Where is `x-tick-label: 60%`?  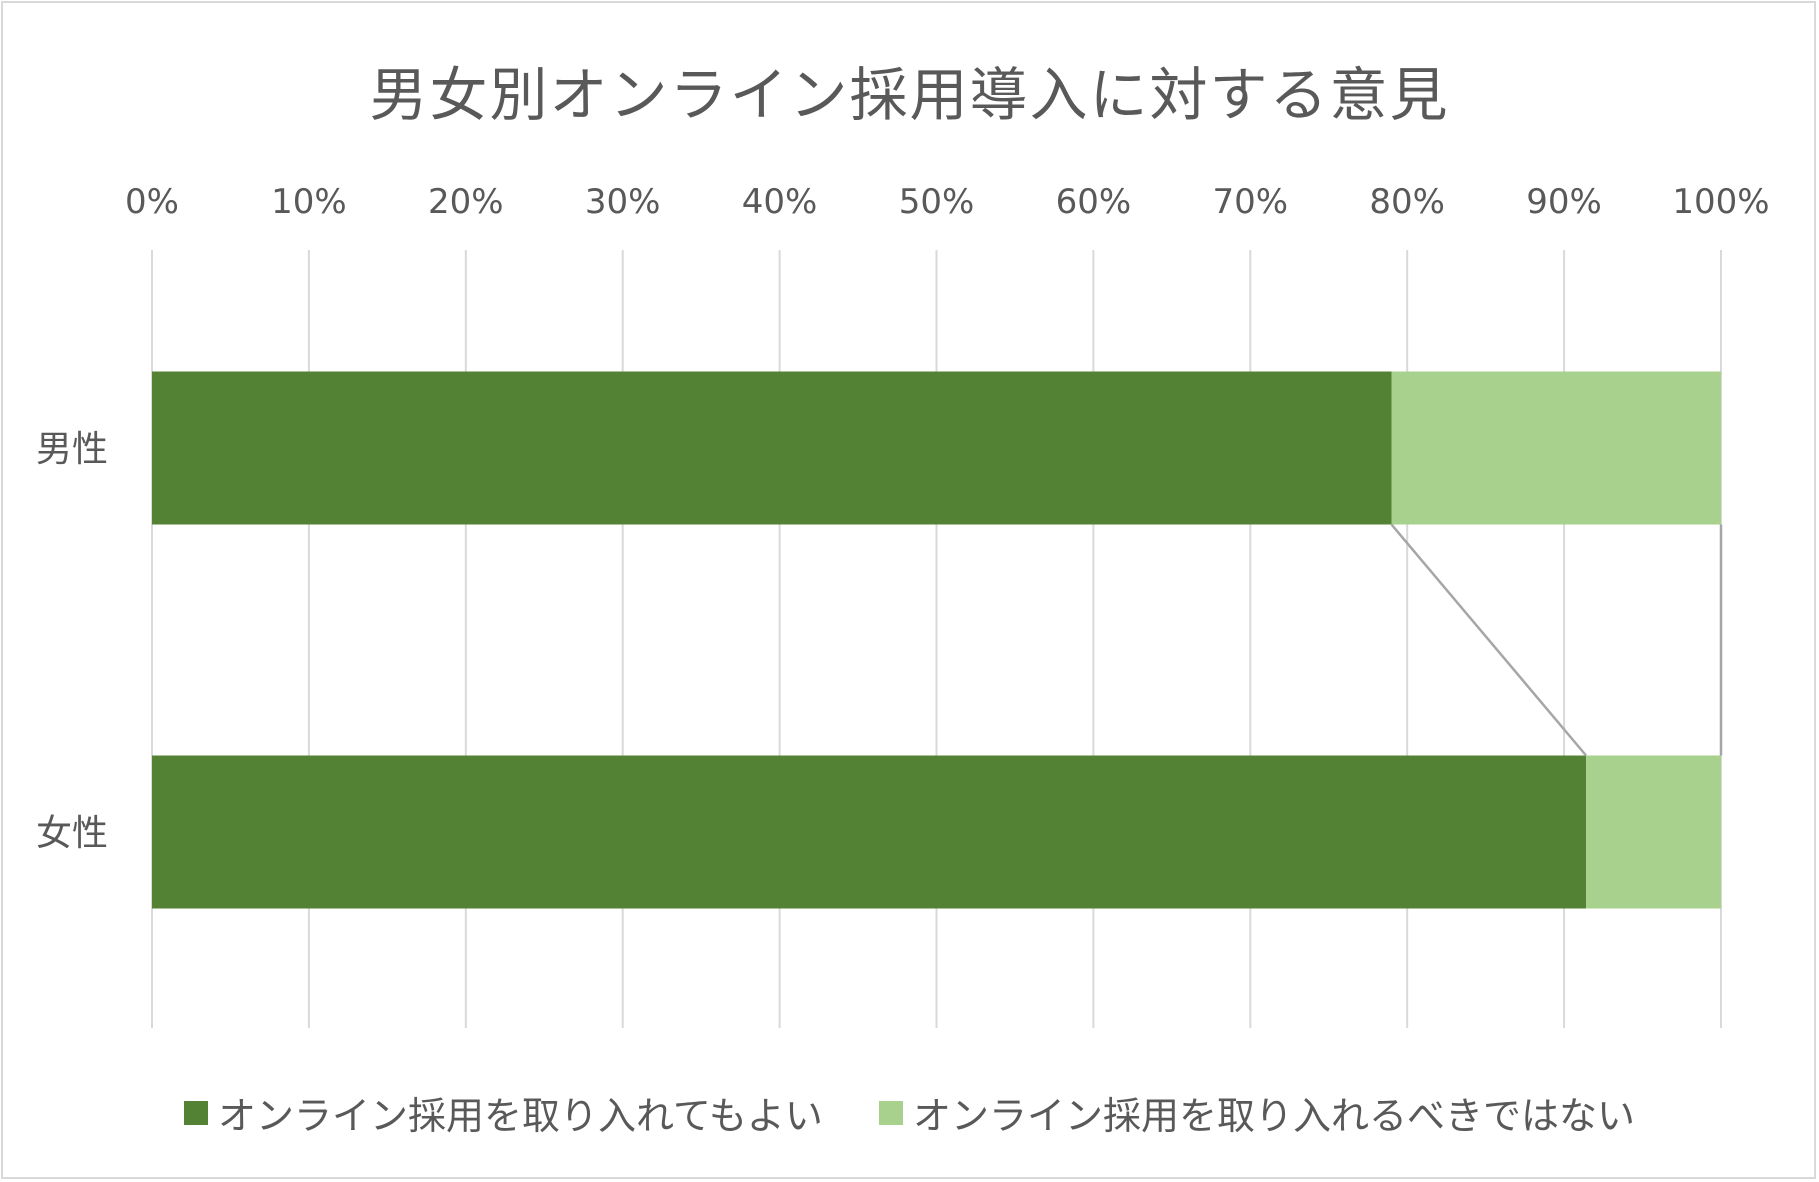
x-tick-label: 60% is located at coordinates (1094, 202).